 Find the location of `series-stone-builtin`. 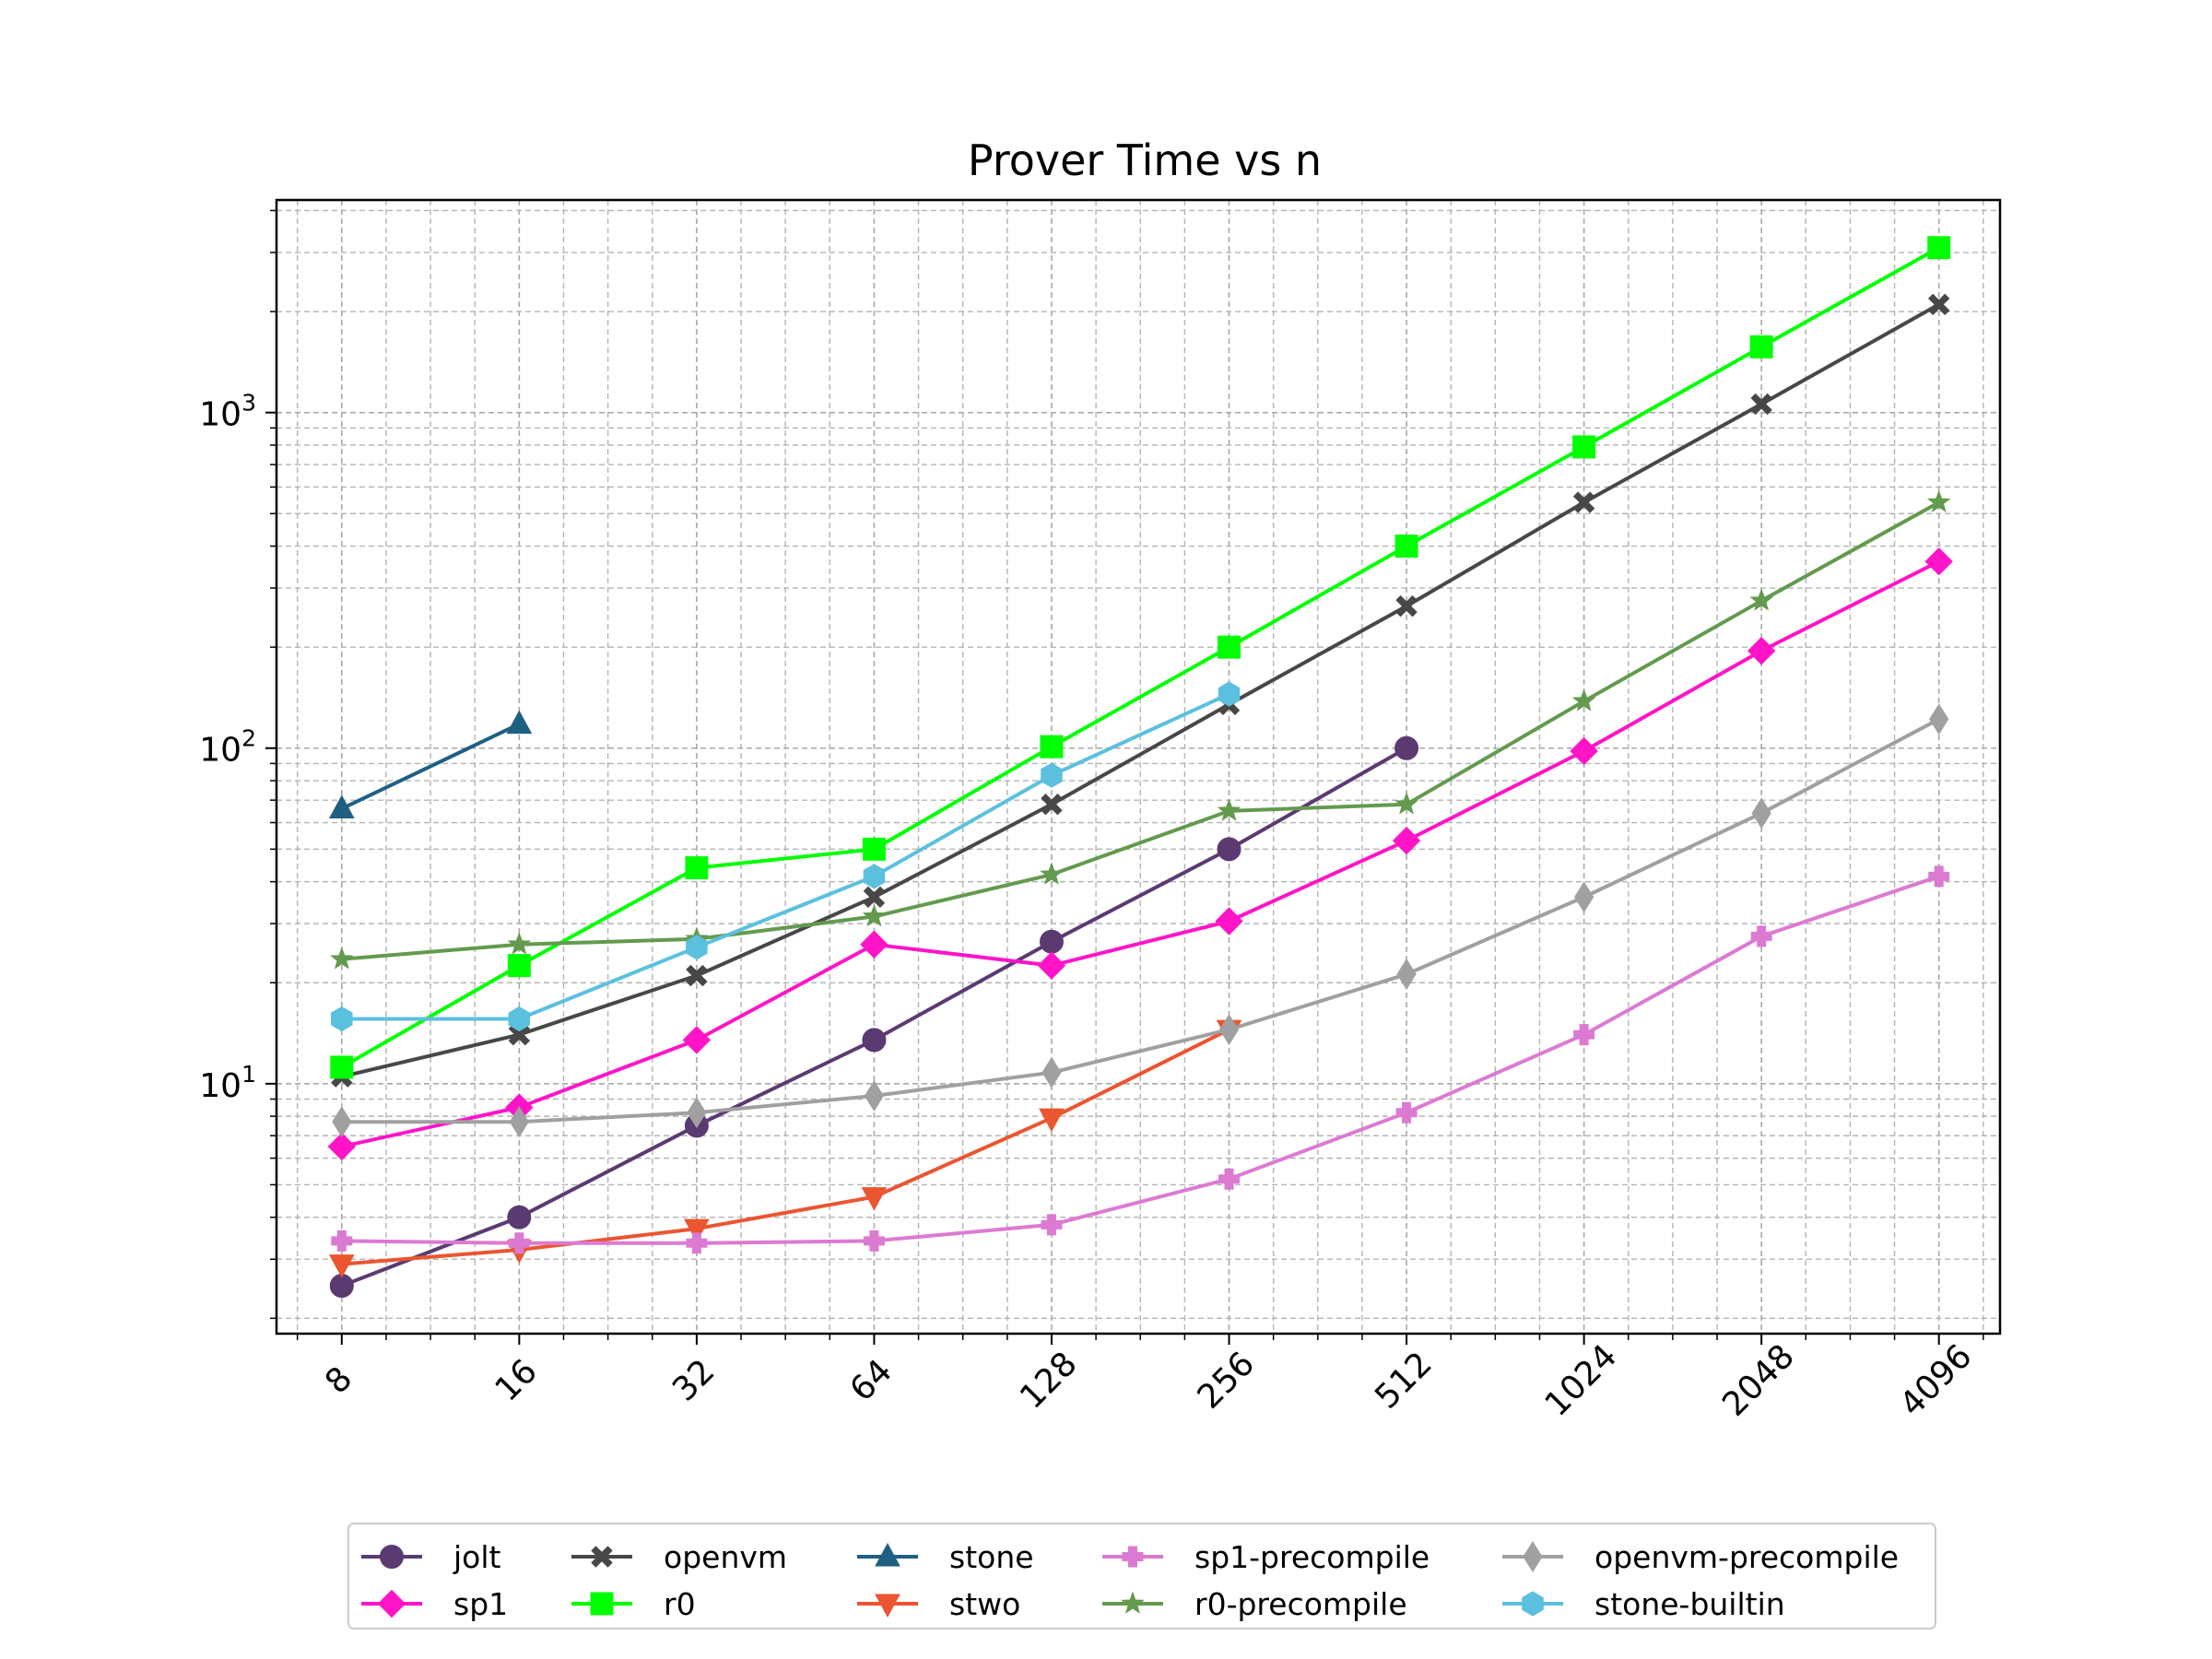

series-stone-builtin is located at coordinates (786, 856).